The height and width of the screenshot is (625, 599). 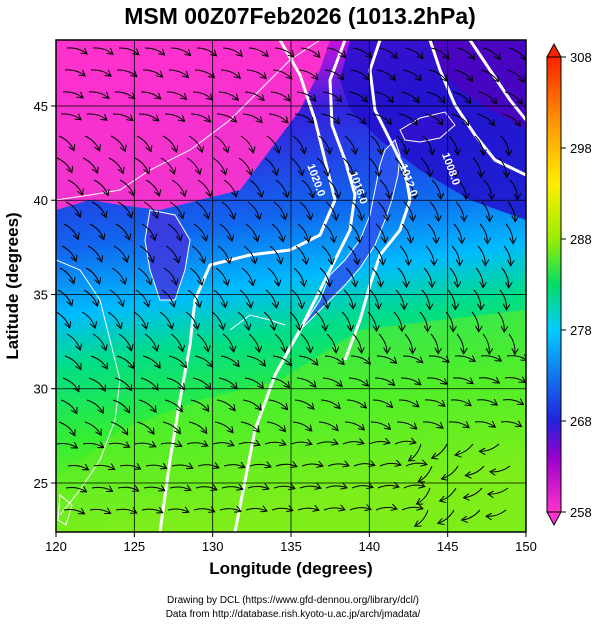 What do you see at coordinates (213, 546) in the screenshot?
I see `x-tick-label-130: 130` at bounding box center [213, 546].